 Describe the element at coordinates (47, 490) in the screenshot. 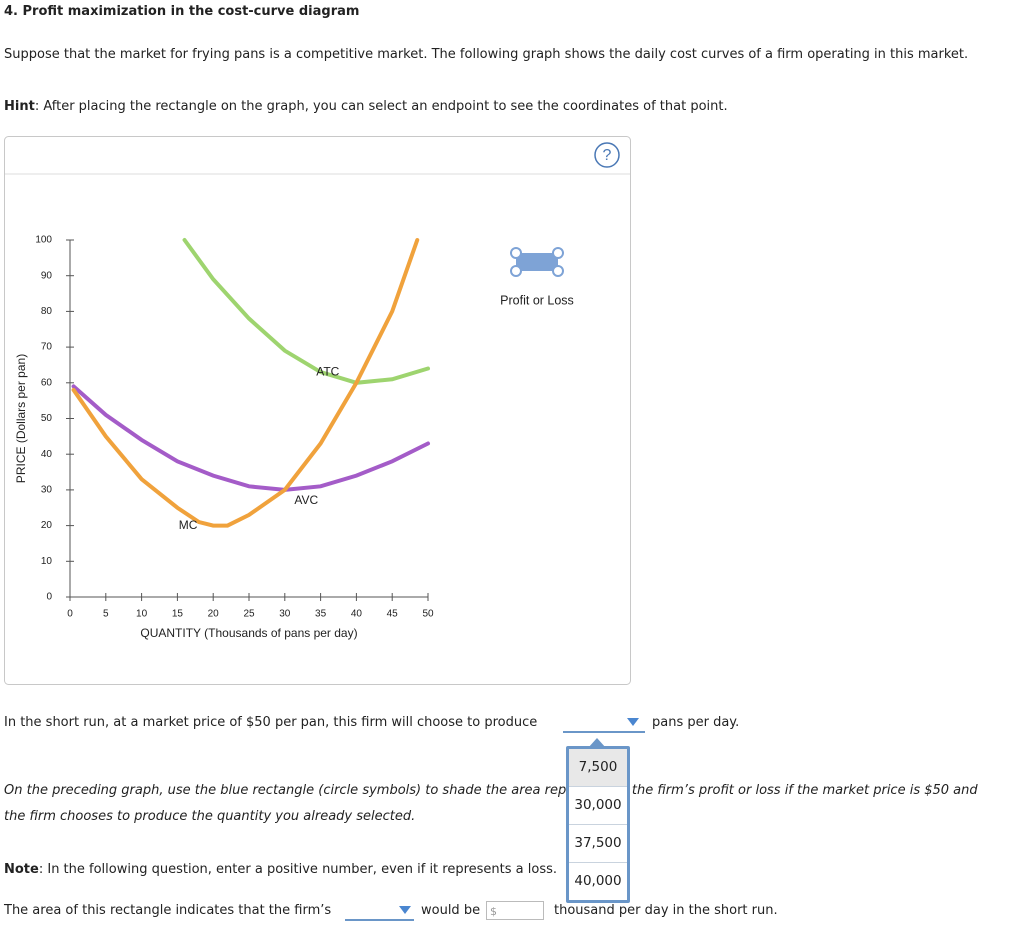

I see `y-tick-label: 30` at that location.